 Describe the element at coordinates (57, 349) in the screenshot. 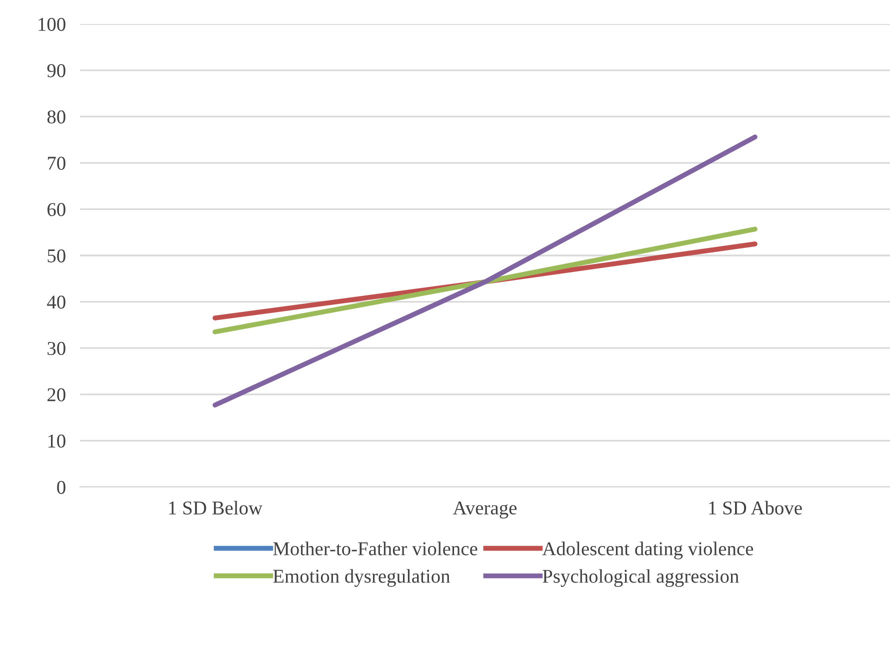

I see `y-tick-label: 30` at that location.